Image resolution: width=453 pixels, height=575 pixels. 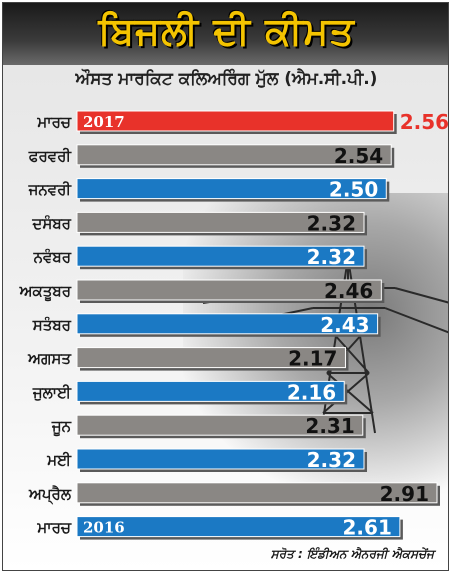 I want to click on bar-row: ਫਰਵਰੀ 2.54, so click(x=211, y=156).